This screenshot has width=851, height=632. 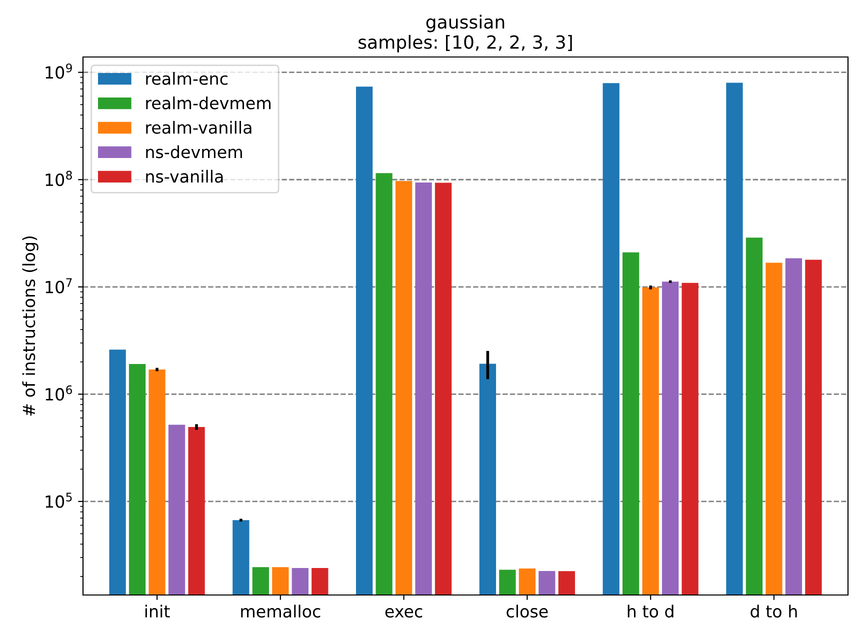 I want to click on y-tick-label: 10$^{8}$, so click(x=59, y=178).